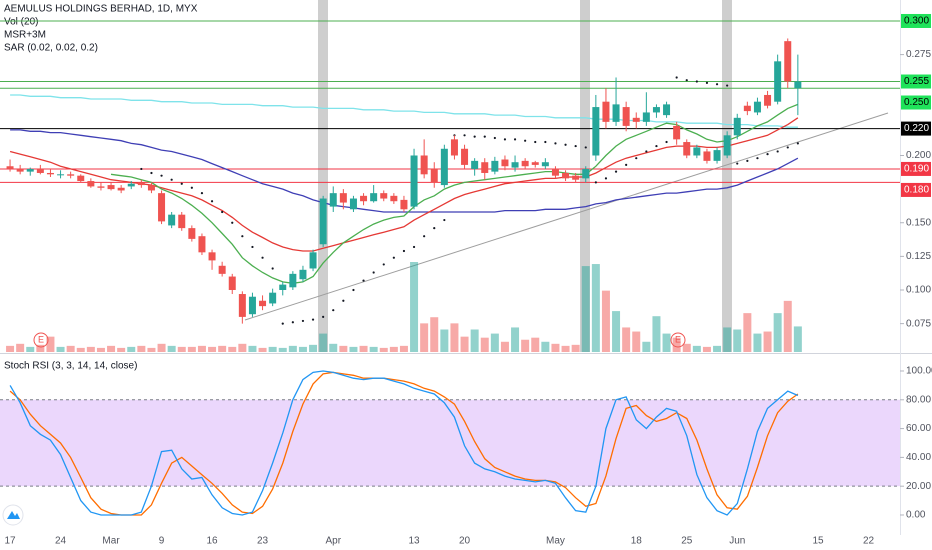 Image resolution: width=932 pixels, height=550 pixels. What do you see at coordinates (51, 48) in the screenshot?
I see `indicator-label: SAR (0.02, 0.02, 0.2)` at bounding box center [51, 48].